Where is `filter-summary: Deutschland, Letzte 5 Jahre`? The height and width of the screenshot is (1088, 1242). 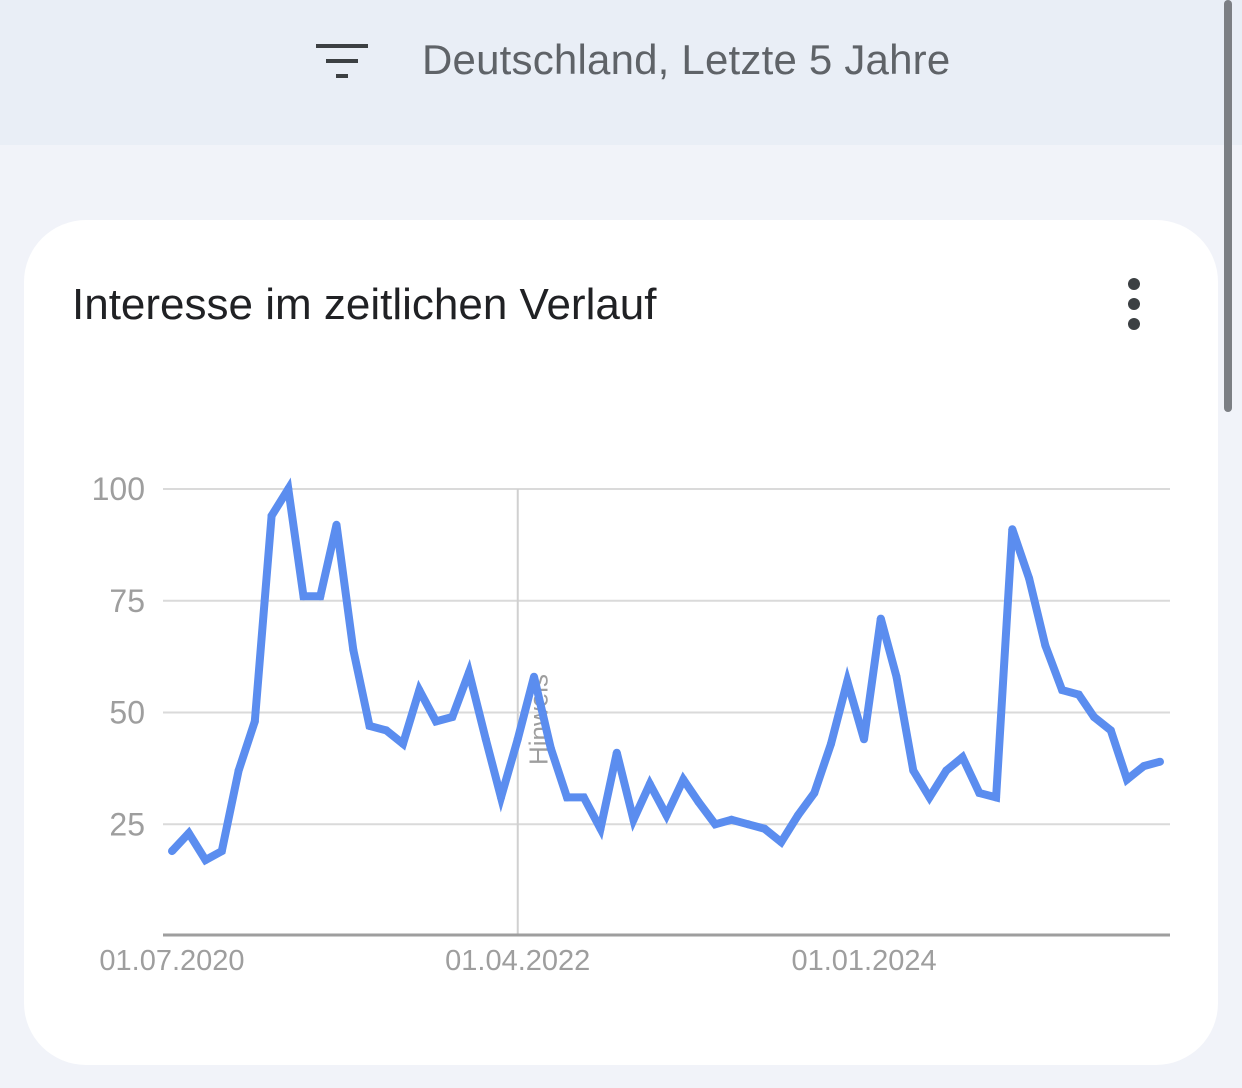 filter-summary: Deutschland, Letzte 5 Jahre is located at coordinates (686, 59).